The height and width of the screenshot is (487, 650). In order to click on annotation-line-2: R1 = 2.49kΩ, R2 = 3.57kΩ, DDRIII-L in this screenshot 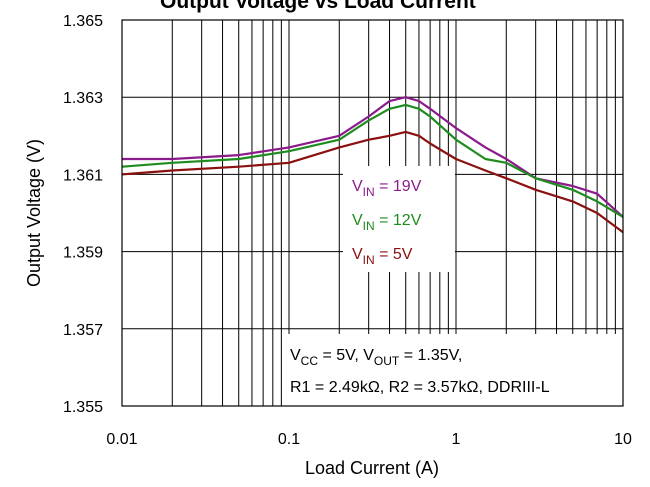, I will do `click(420, 387)`.